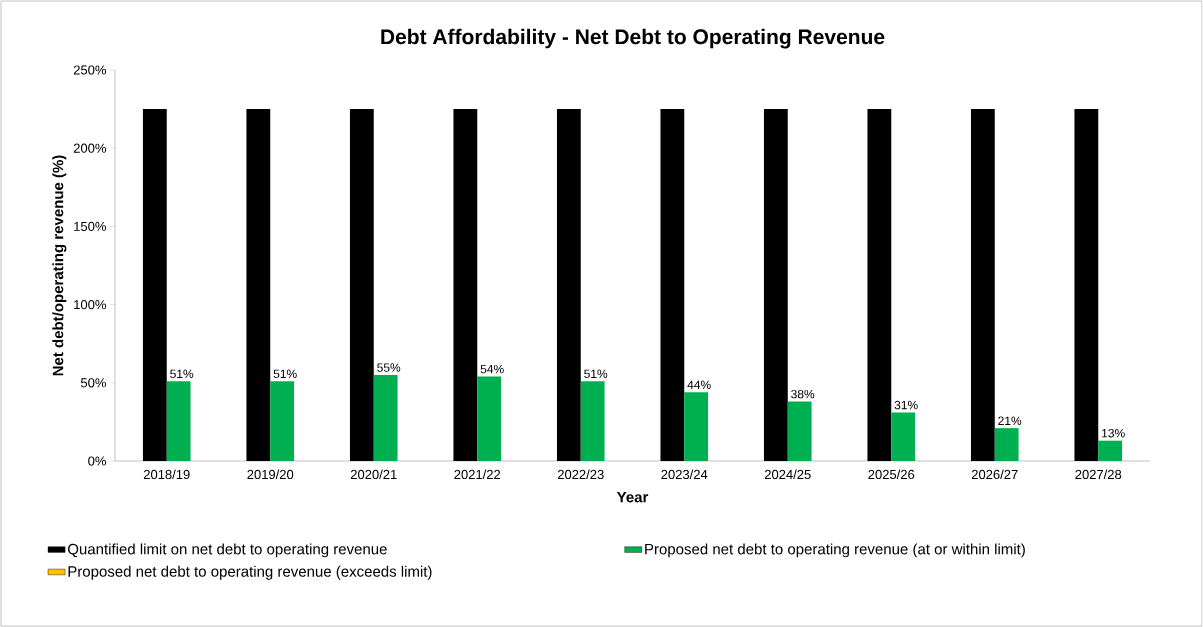 This screenshot has height=627, width=1203. Describe the element at coordinates (580, 474) in the screenshot. I see `x-tick-label: 2022/23` at that location.